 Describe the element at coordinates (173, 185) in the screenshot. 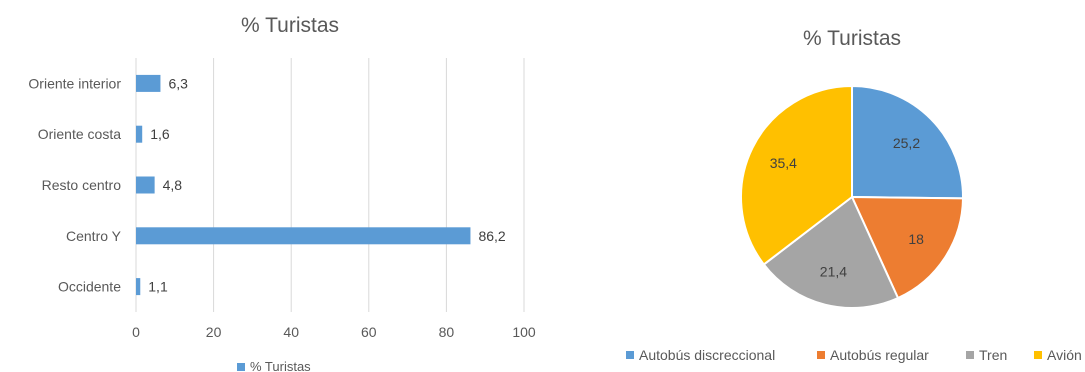

I see `bar-data-label: 4,8` at that location.